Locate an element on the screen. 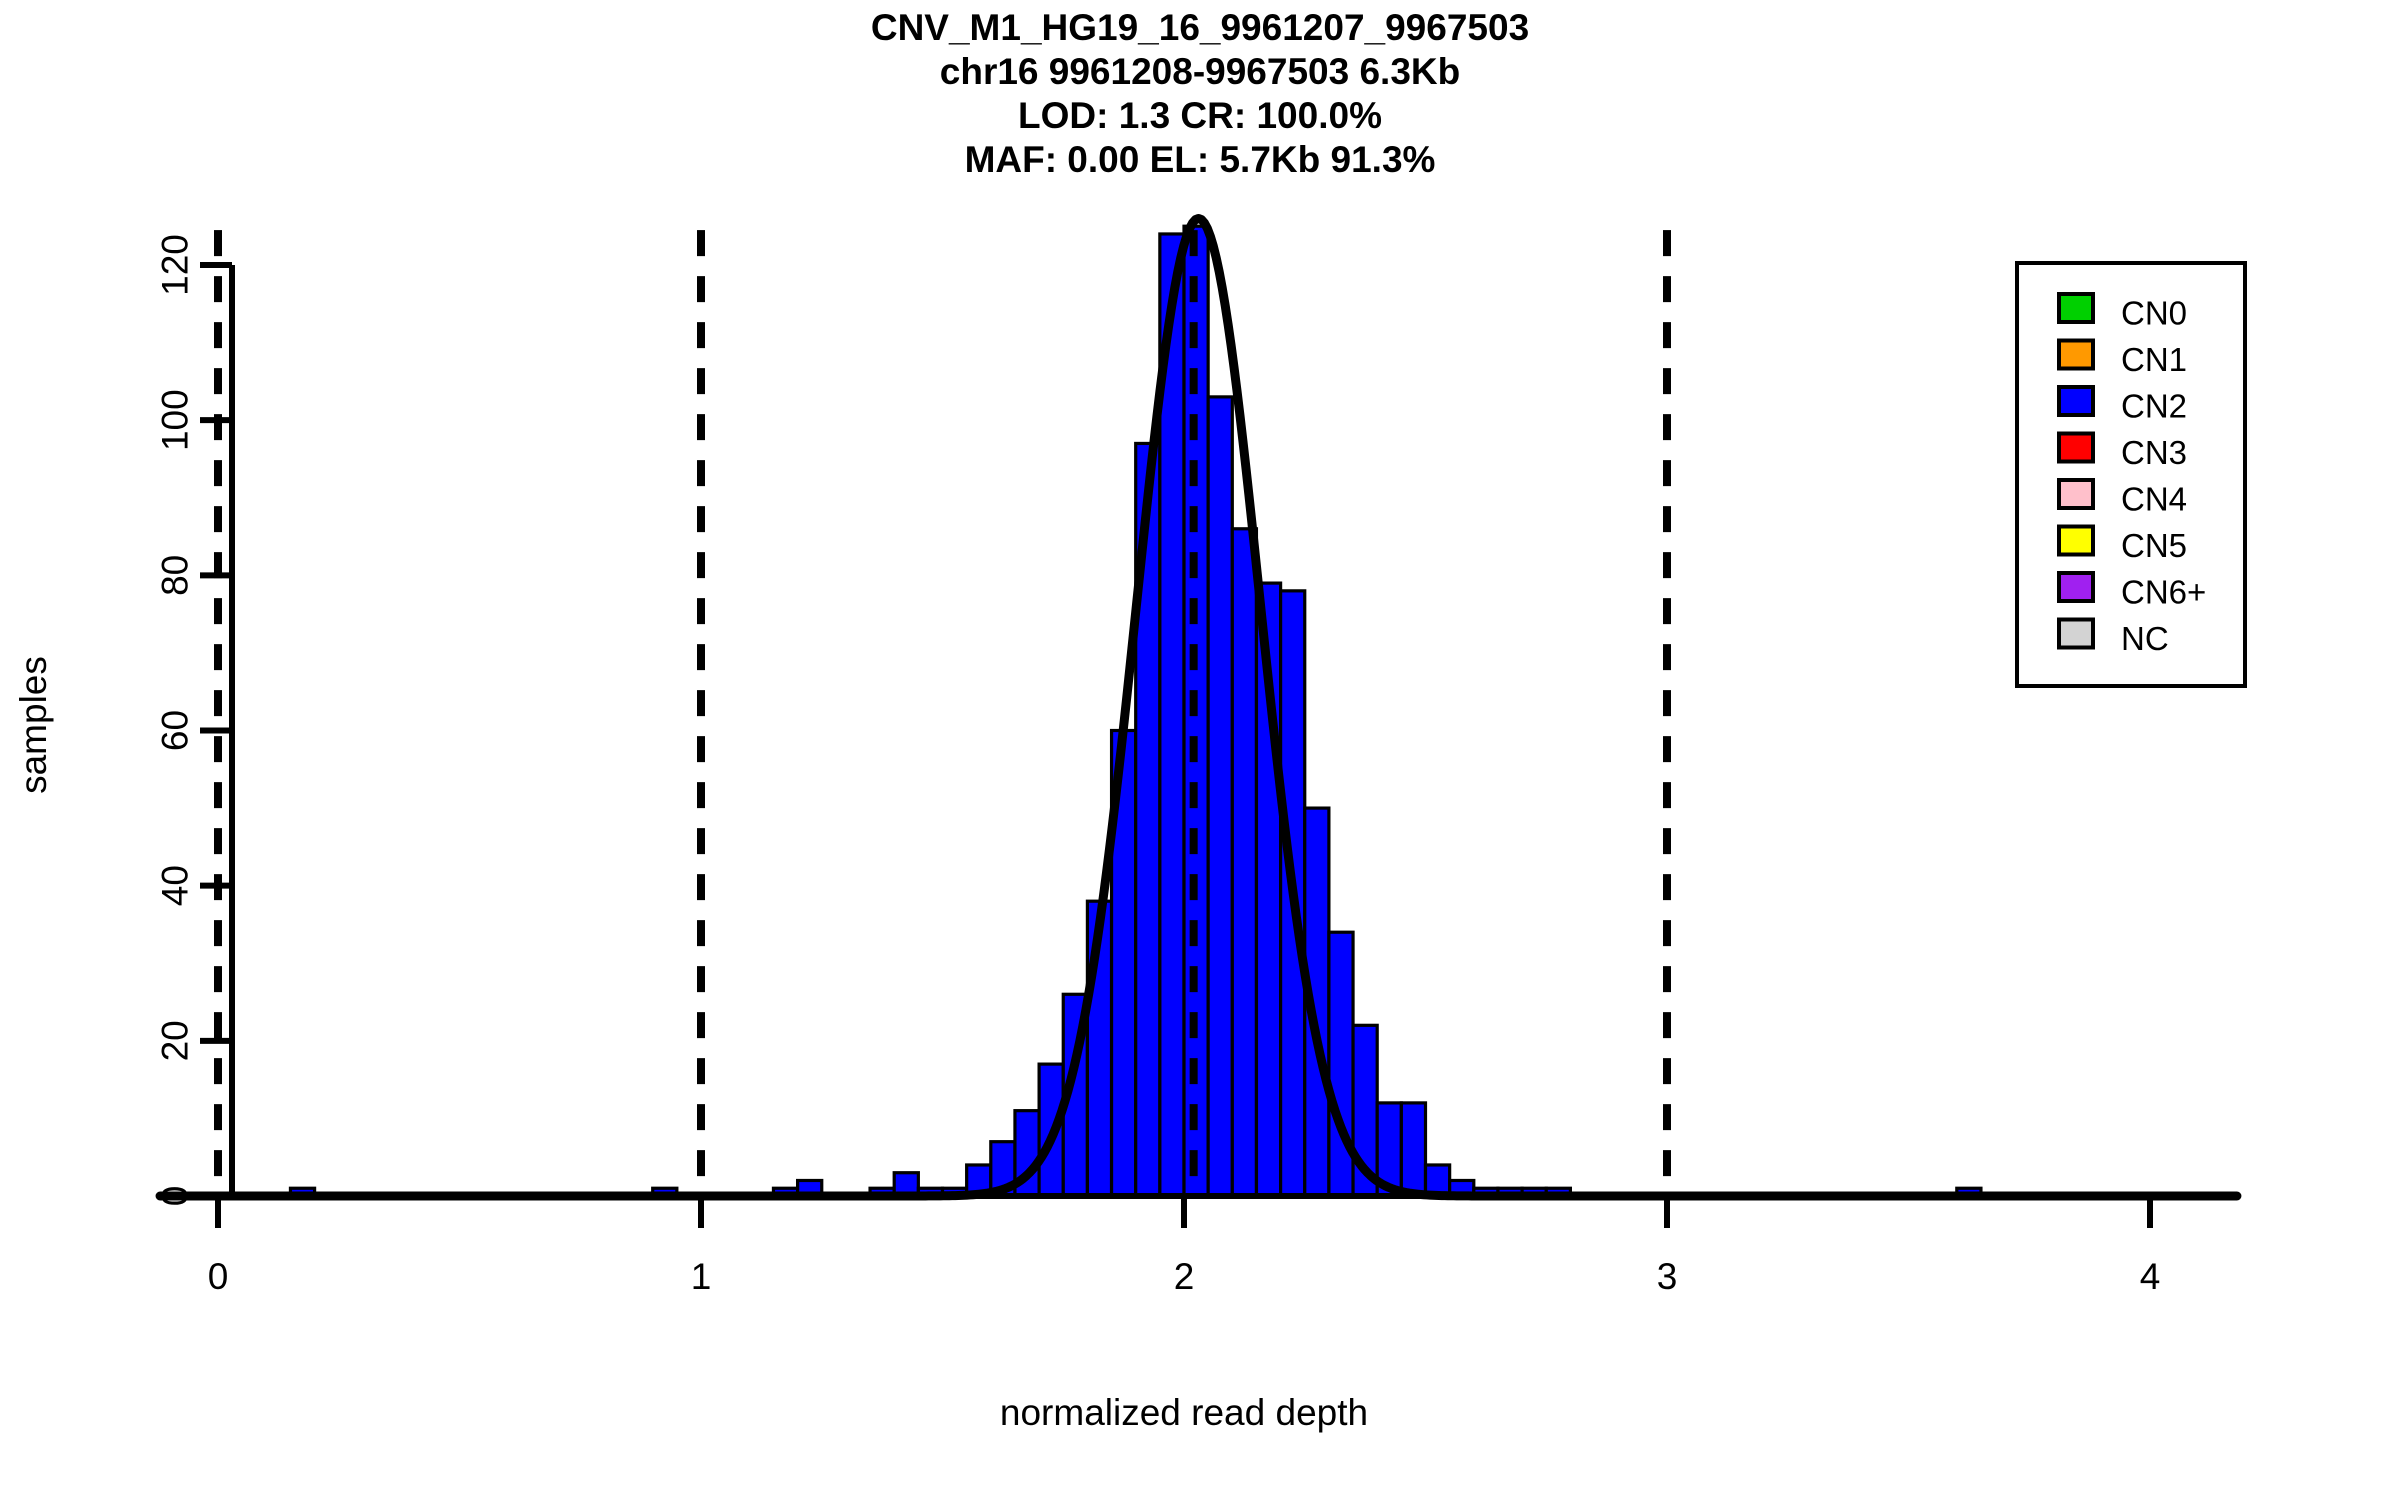  y-tick-label: 120 is located at coordinates (175, 265).